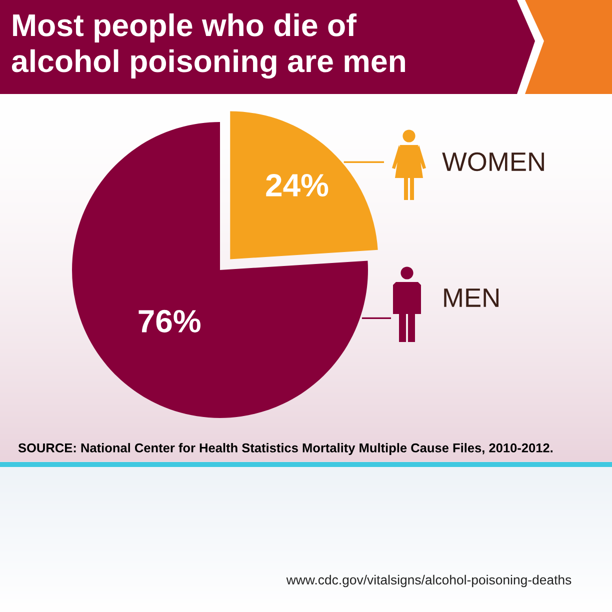 This screenshot has height=612, width=612. I want to click on data-label: 24%, so click(297, 185).